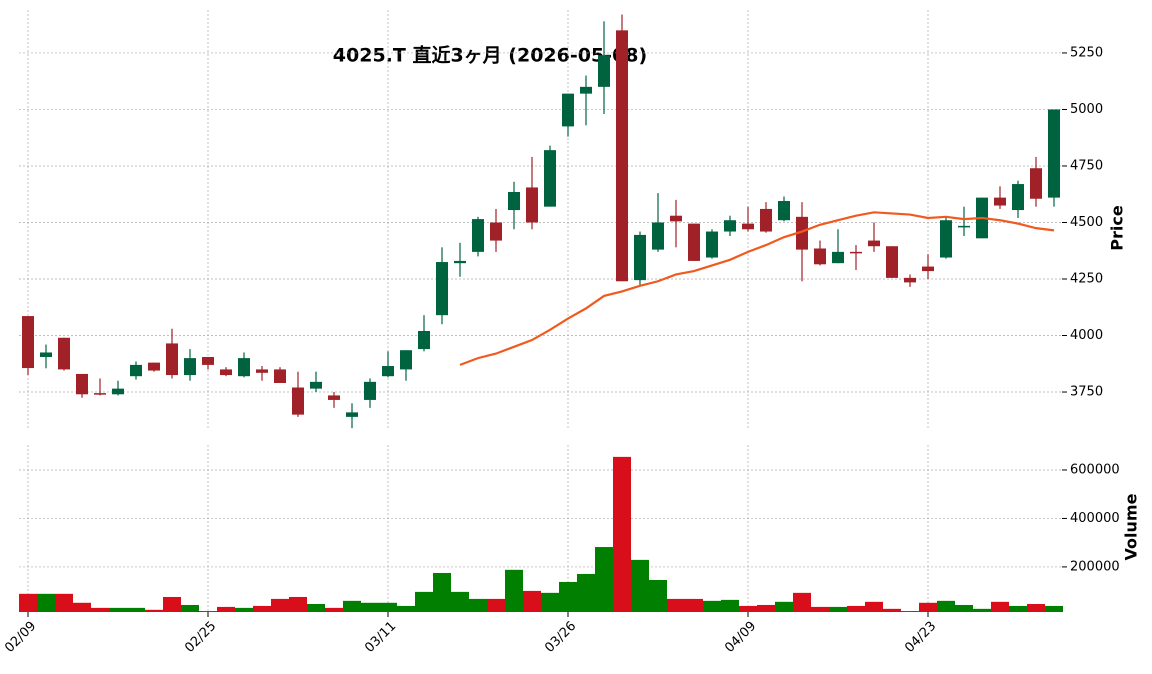  What do you see at coordinates (1131, 526) in the screenshot?
I see `volume-axis-label: Volume` at bounding box center [1131, 526].